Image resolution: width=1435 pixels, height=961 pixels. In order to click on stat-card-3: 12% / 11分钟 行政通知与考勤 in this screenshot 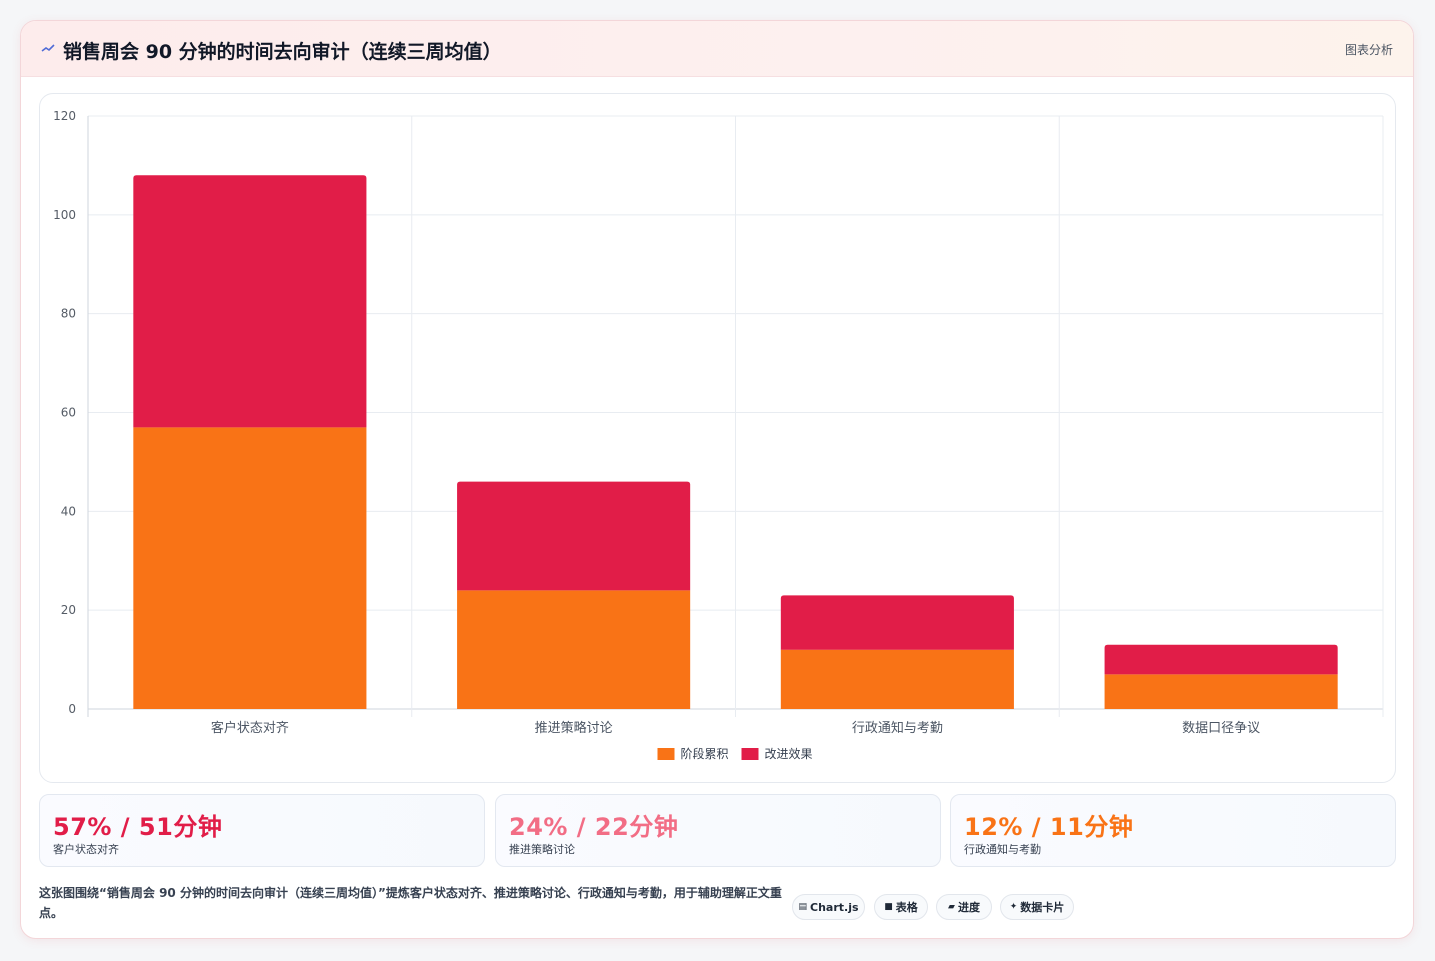, I will do `click(1173, 830)`.